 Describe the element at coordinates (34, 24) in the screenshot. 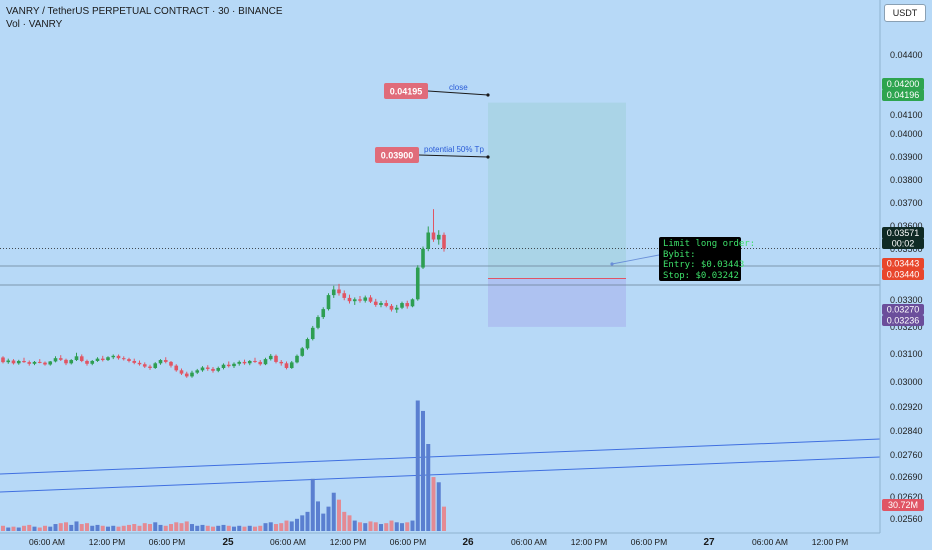

I see `volume-indicator-title: Vol · VANRY` at that location.